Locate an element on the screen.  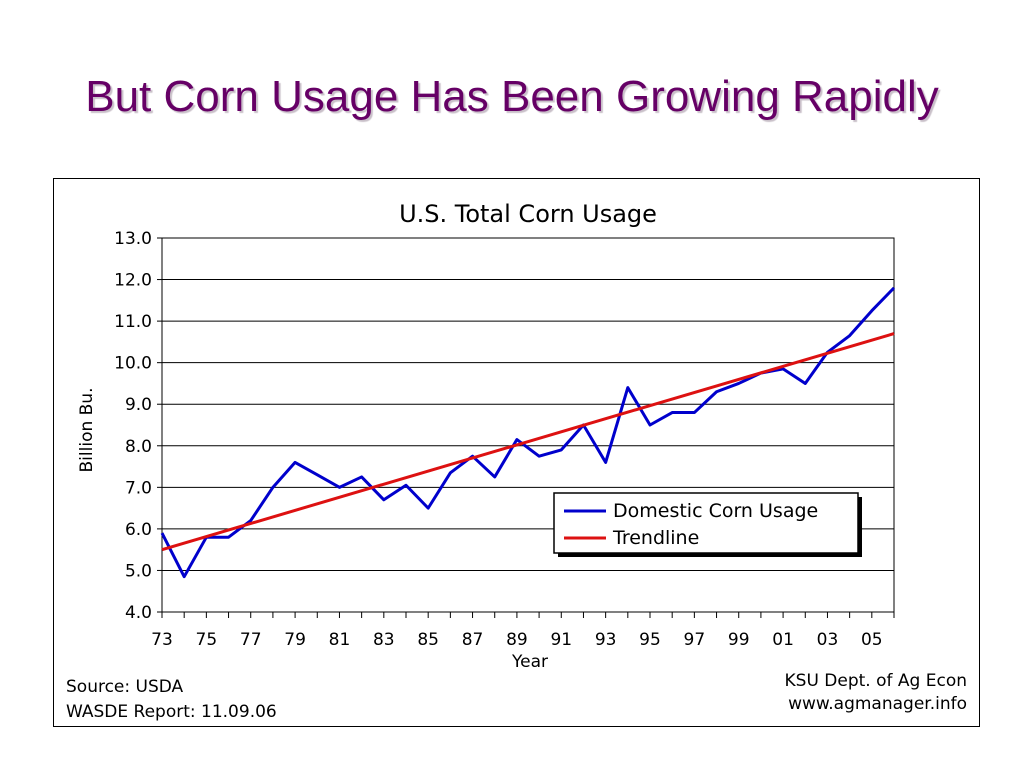
x-tick-label: 01 is located at coordinates (783, 640).